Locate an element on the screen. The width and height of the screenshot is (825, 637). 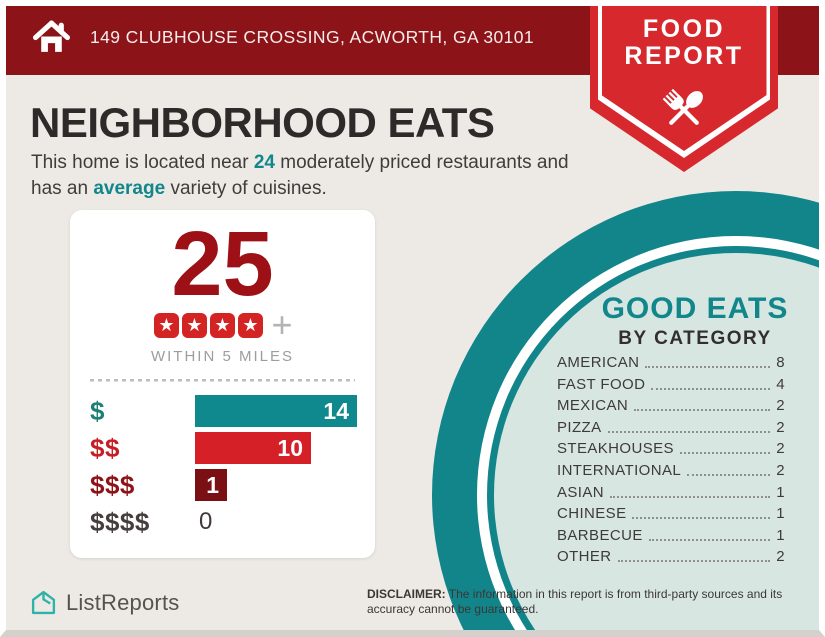
category-label: AMERICAN is located at coordinates (598, 362).